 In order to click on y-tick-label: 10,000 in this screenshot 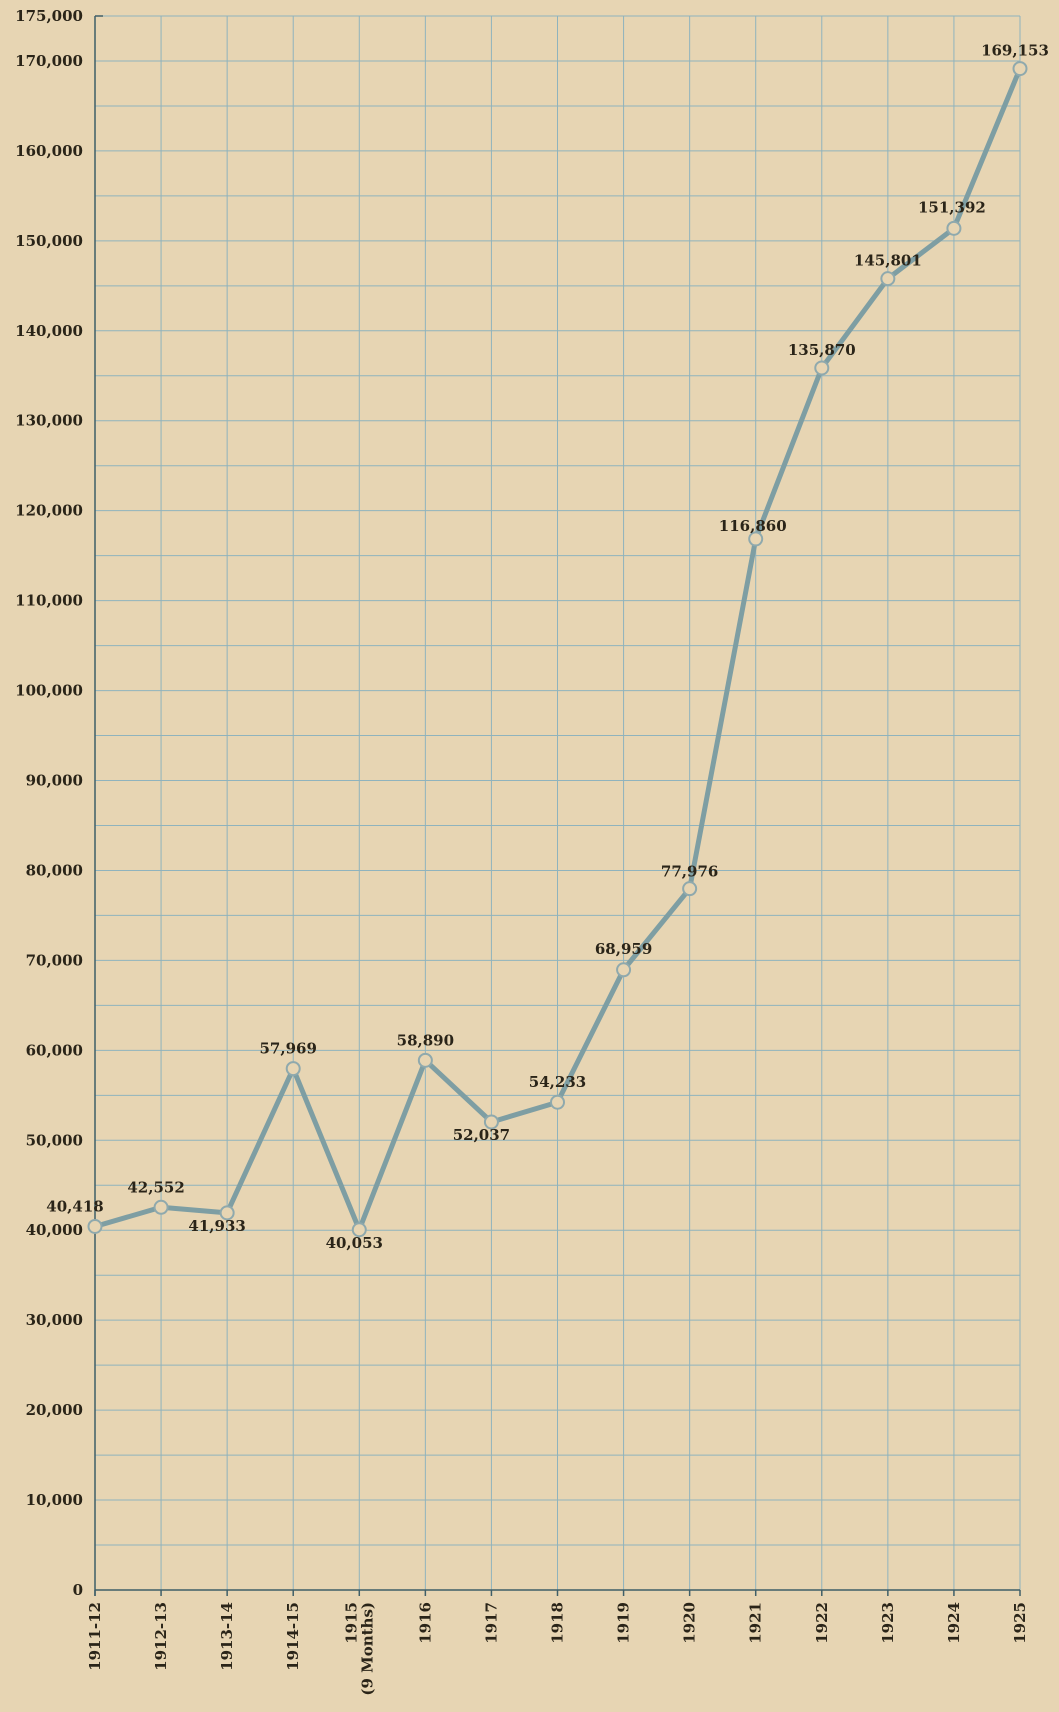, I will do `click(54, 1500)`.